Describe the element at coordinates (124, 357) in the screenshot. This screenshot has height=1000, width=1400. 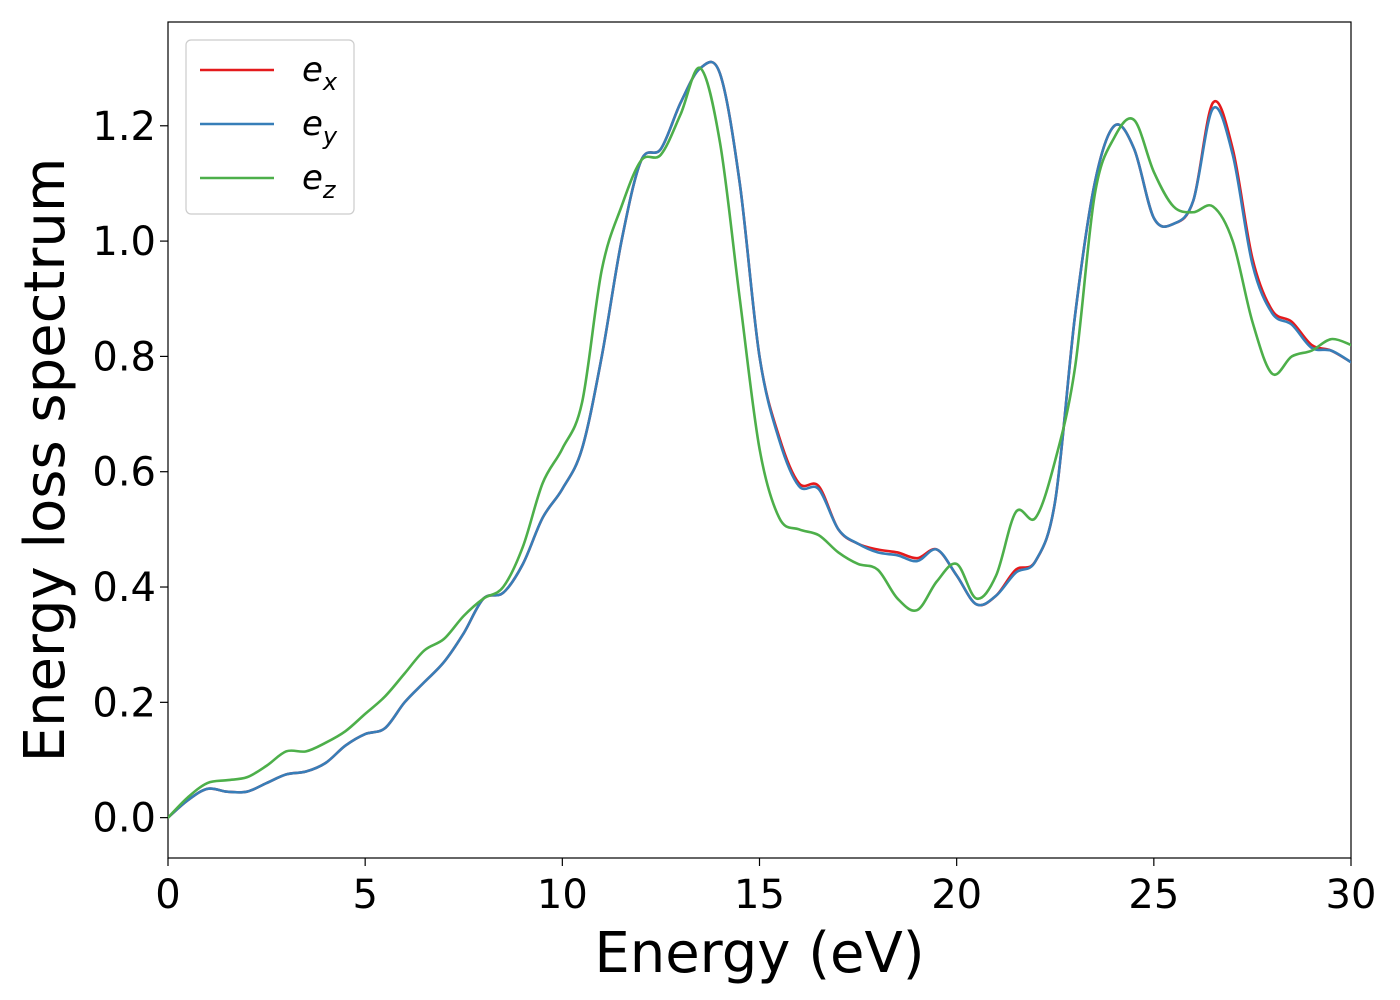
I see `y-tick-label: 0.8` at that location.